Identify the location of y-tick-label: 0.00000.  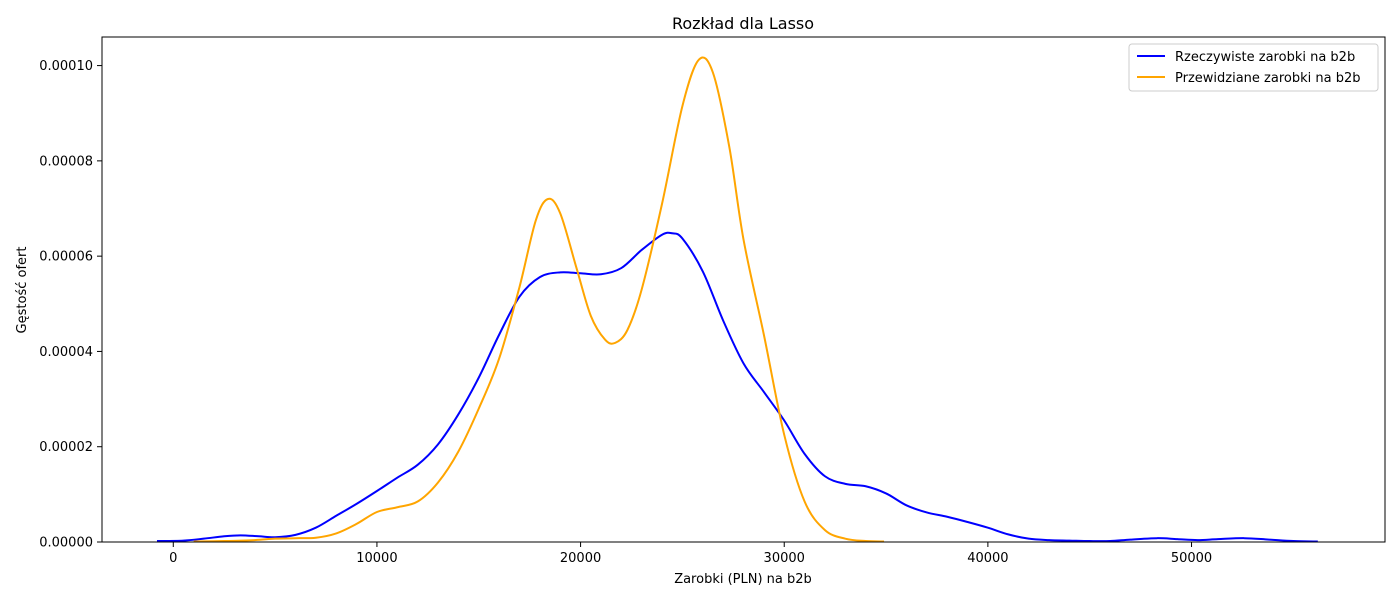
(66, 543).